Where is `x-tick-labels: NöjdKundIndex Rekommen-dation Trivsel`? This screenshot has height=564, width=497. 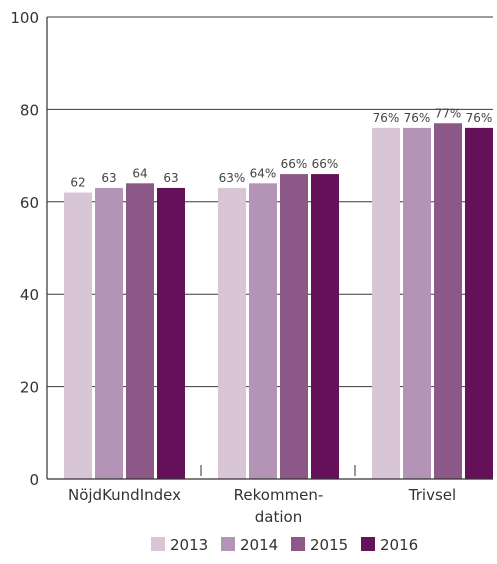 x-tick-labels: NöjdKundIndex Rekommen-dation Trivsel is located at coordinates (262, 506).